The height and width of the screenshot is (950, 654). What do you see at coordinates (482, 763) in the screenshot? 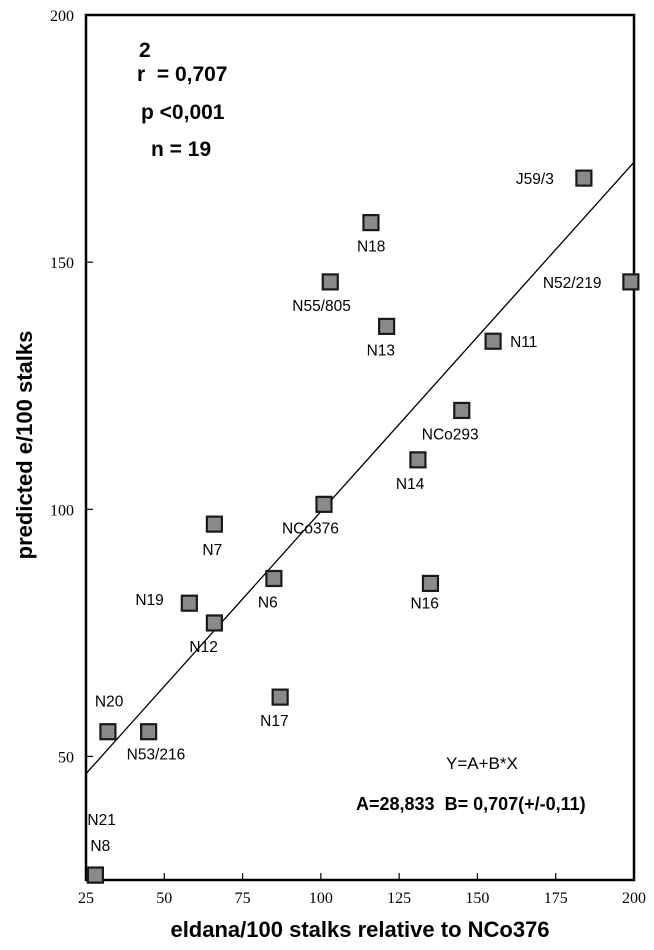
I see `equation-model: Y=A+B*X` at bounding box center [482, 763].